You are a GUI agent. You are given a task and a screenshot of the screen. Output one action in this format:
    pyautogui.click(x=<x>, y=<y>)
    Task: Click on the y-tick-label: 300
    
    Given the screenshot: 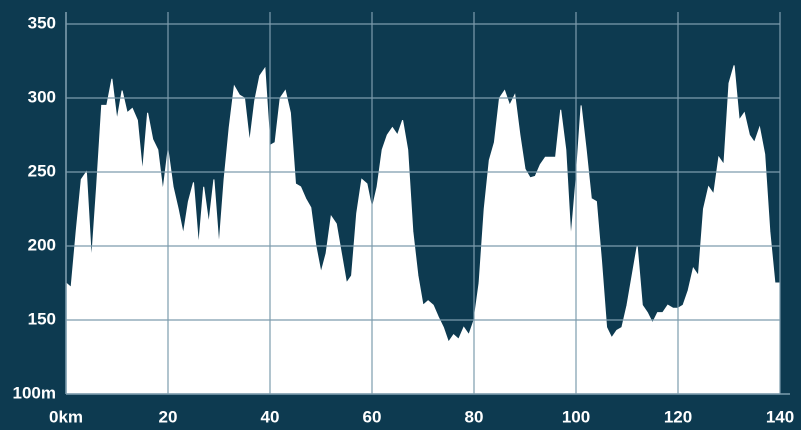 What is the action you would take?
    pyautogui.click(x=42, y=96)
    